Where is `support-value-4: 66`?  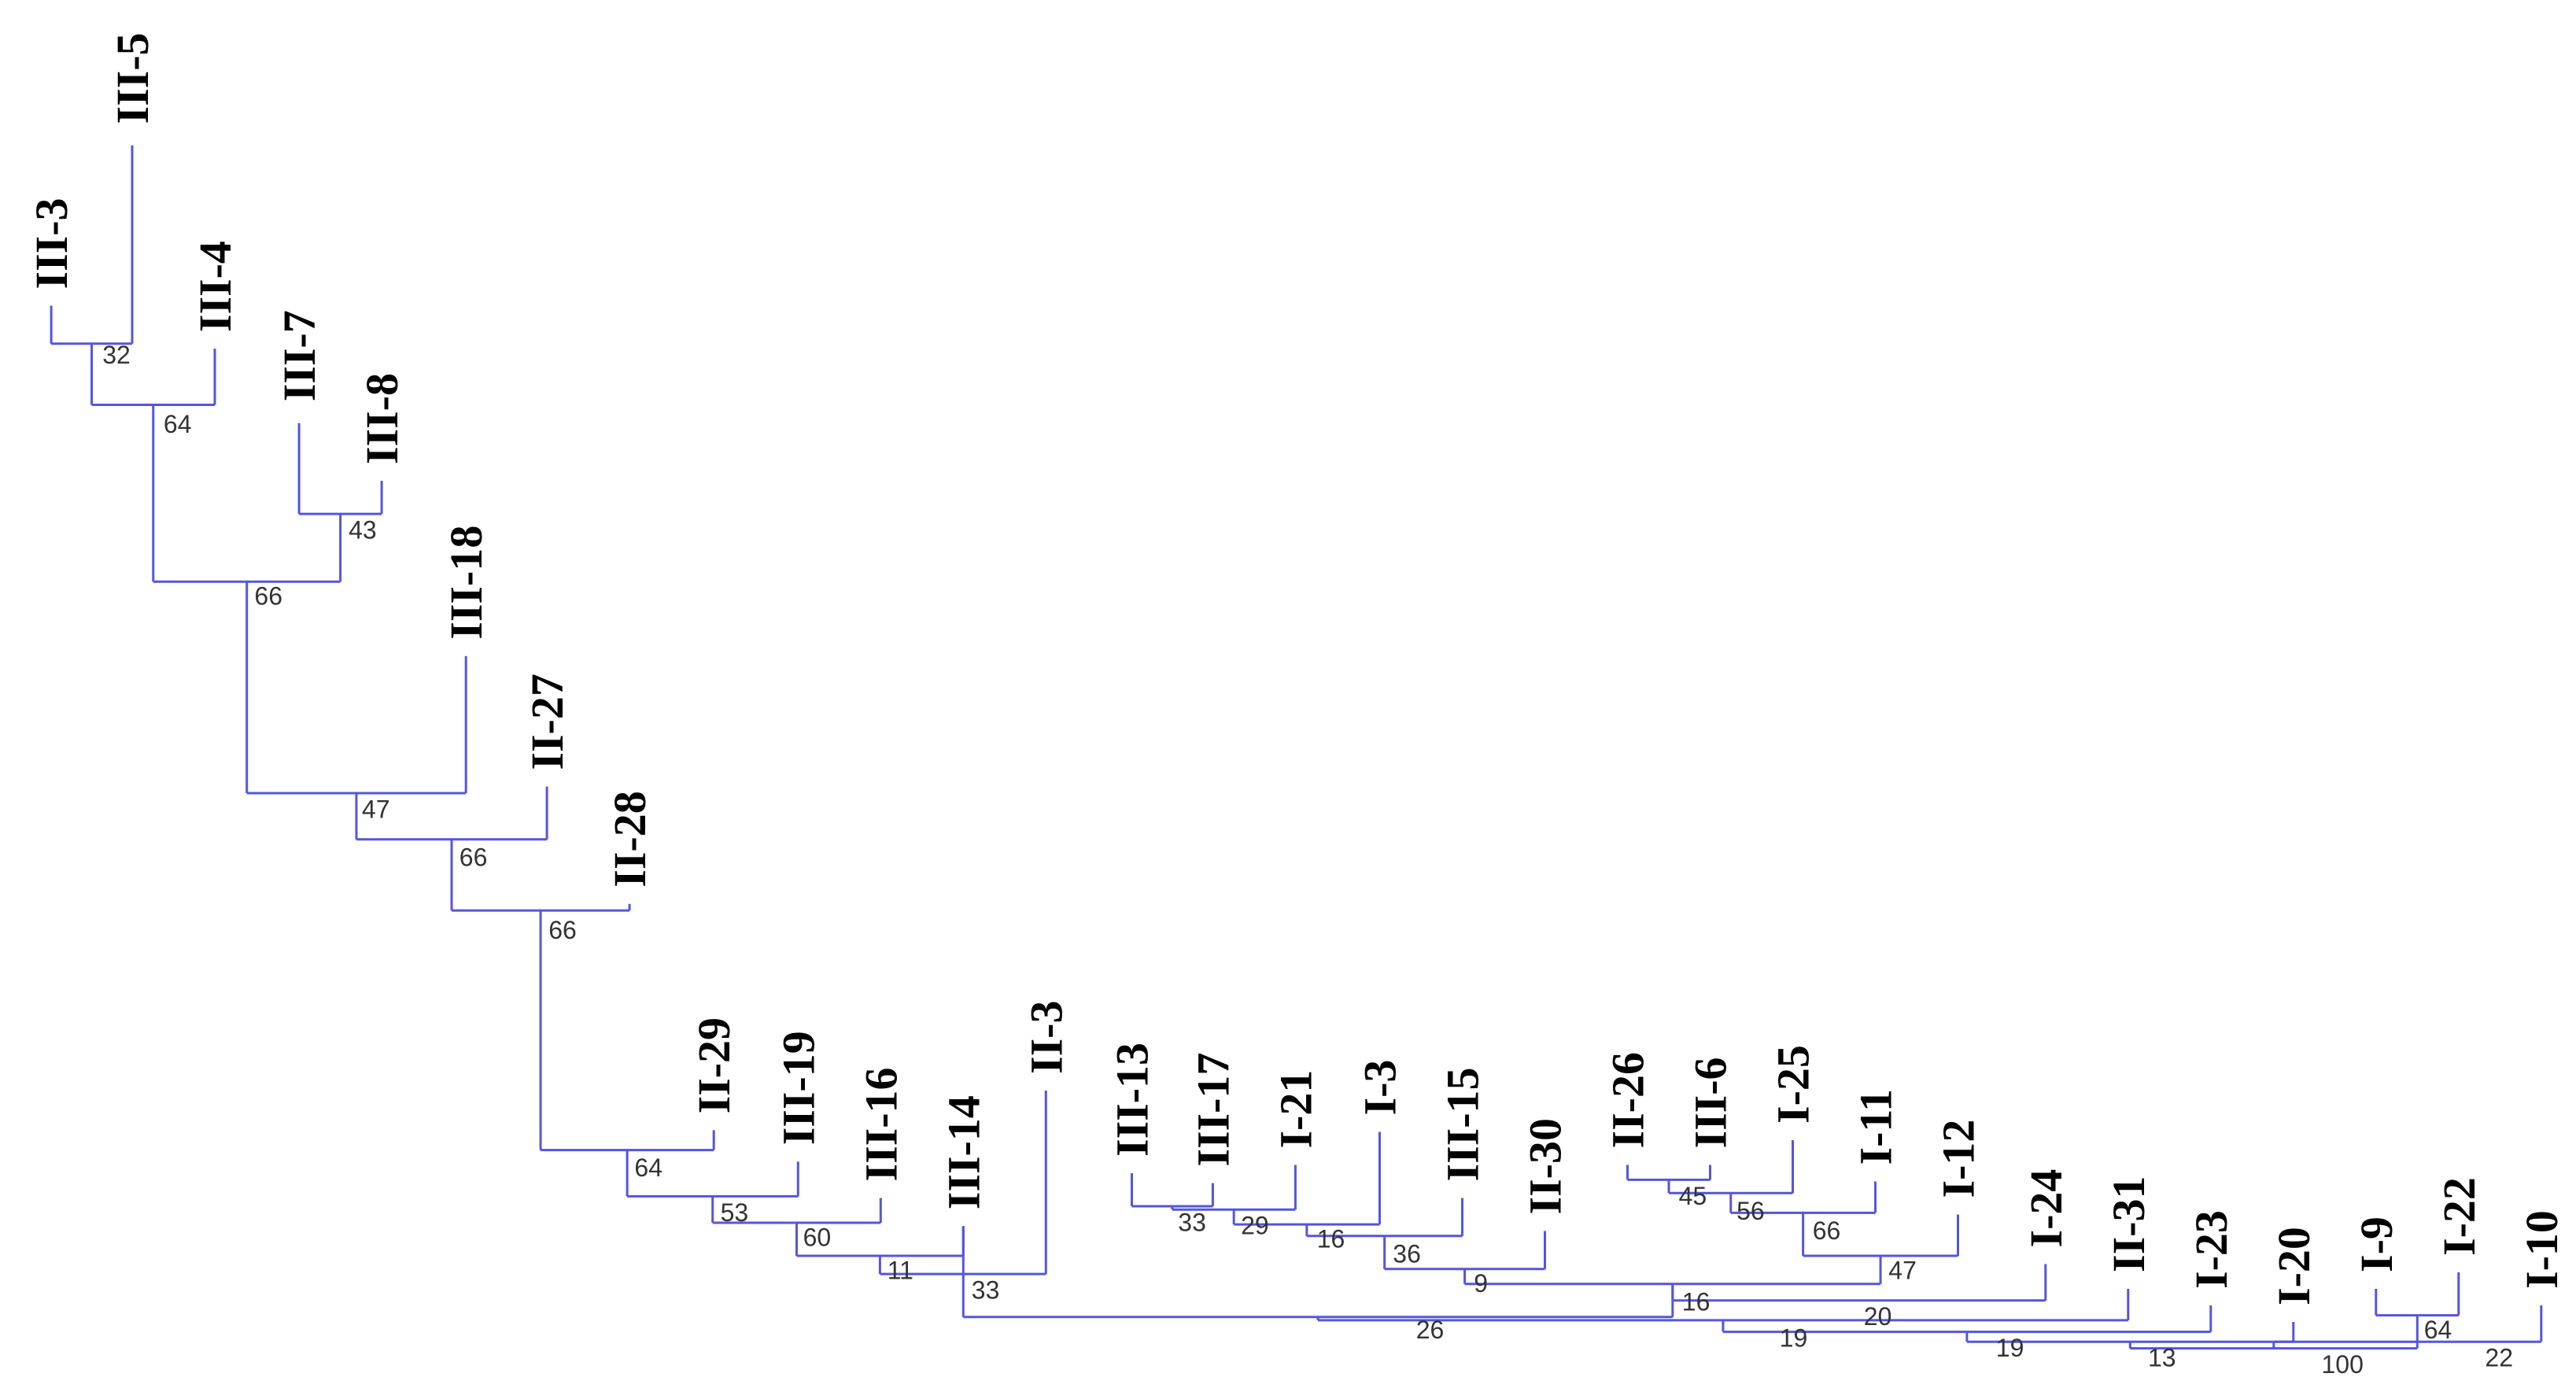 support-value-4: 66 is located at coordinates (268, 596).